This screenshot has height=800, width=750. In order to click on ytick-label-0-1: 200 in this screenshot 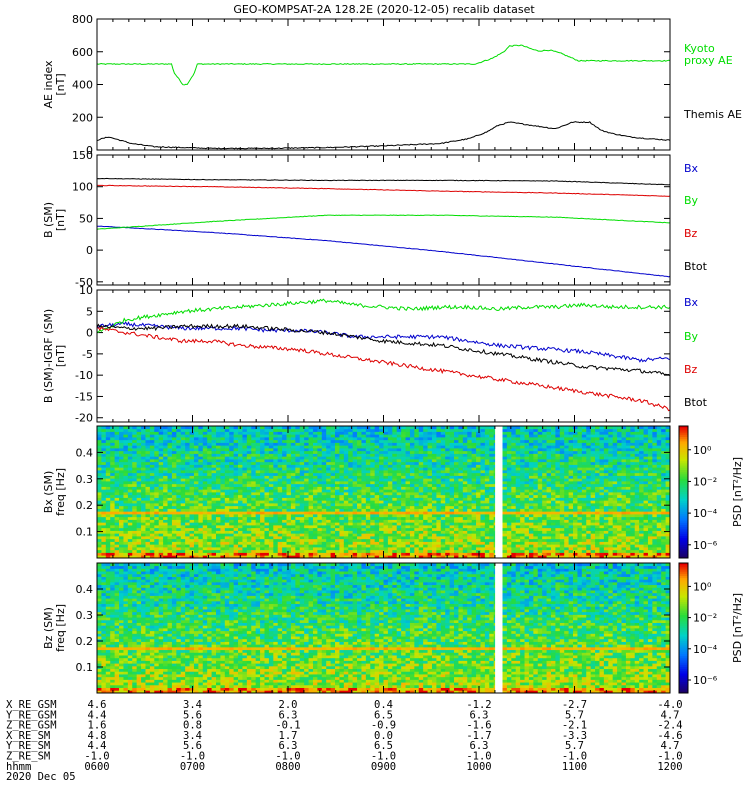, I will do `click(82, 117)`.